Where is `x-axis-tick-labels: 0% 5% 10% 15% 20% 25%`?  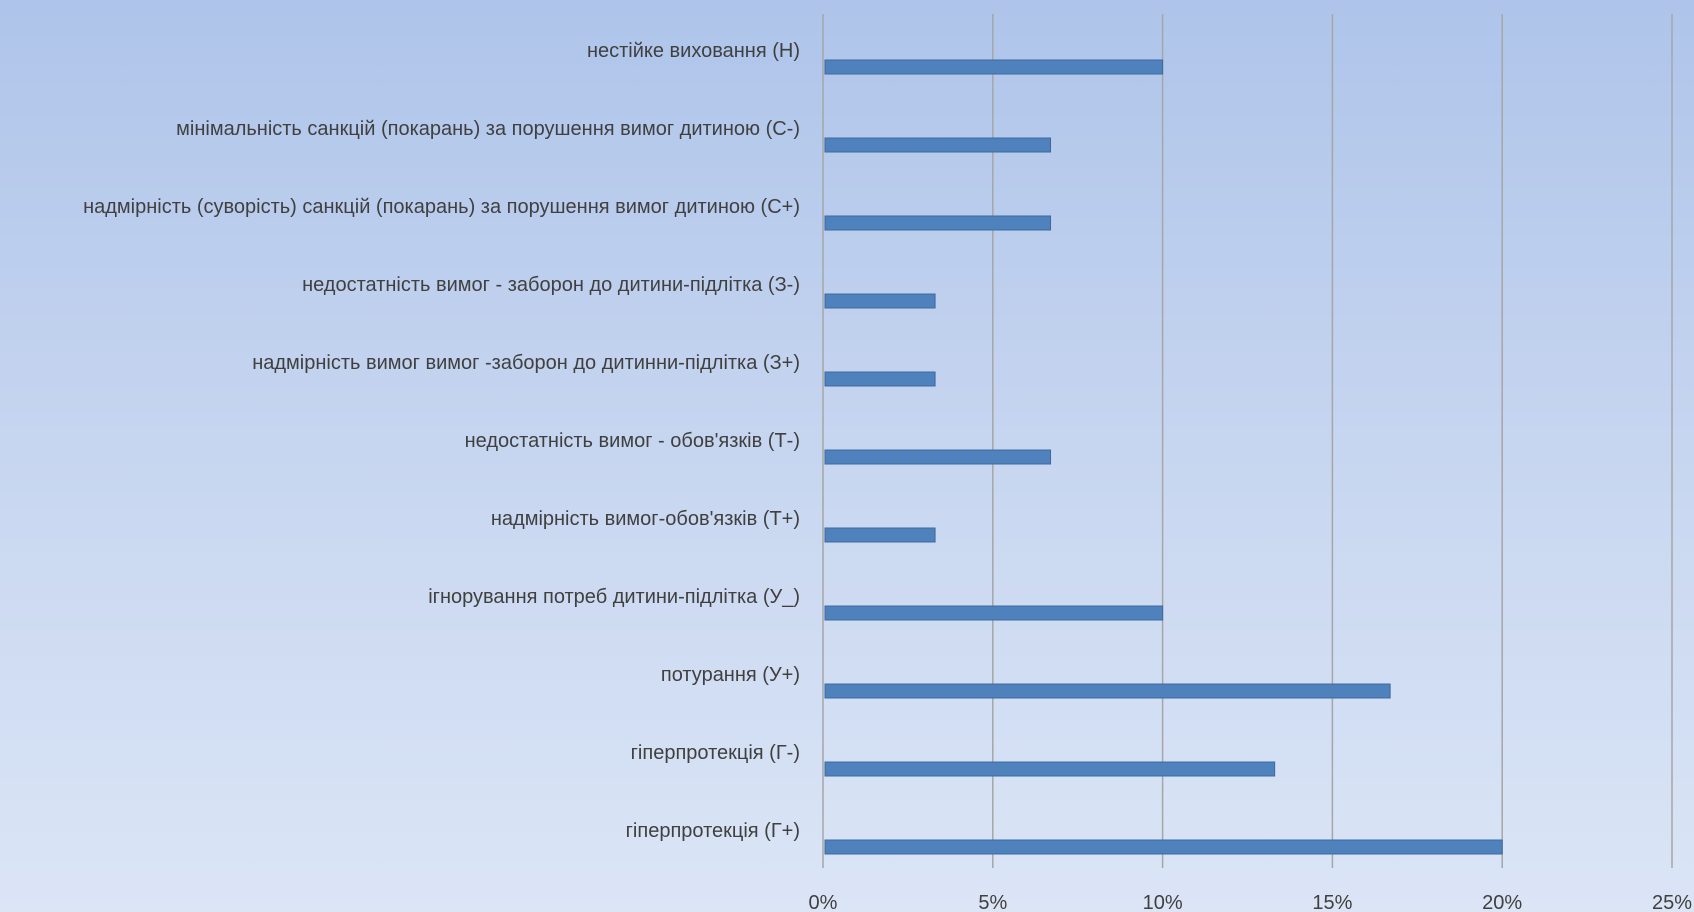
x-axis-tick-labels: 0% 5% 10% 15% 20% 25% is located at coordinates (1251, 902).